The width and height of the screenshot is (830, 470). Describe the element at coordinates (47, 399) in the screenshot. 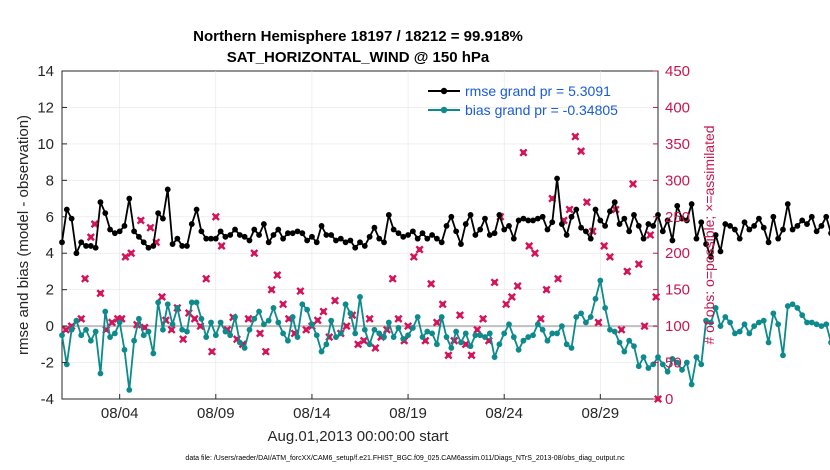

I see `y-tick-label: -4` at that location.